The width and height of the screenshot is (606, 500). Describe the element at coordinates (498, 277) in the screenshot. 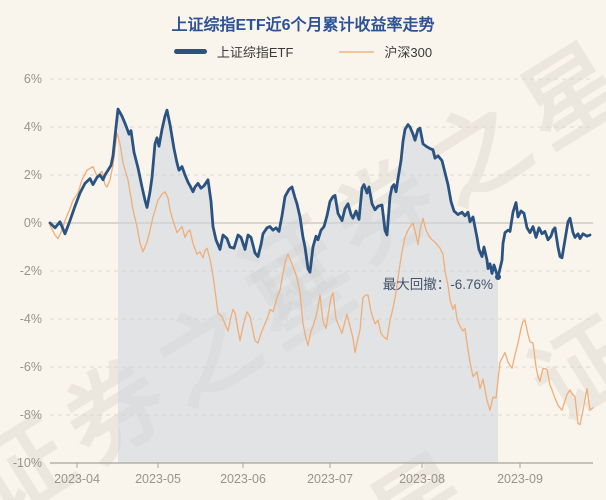

I see `drawdown-endpoint-dot` at that location.